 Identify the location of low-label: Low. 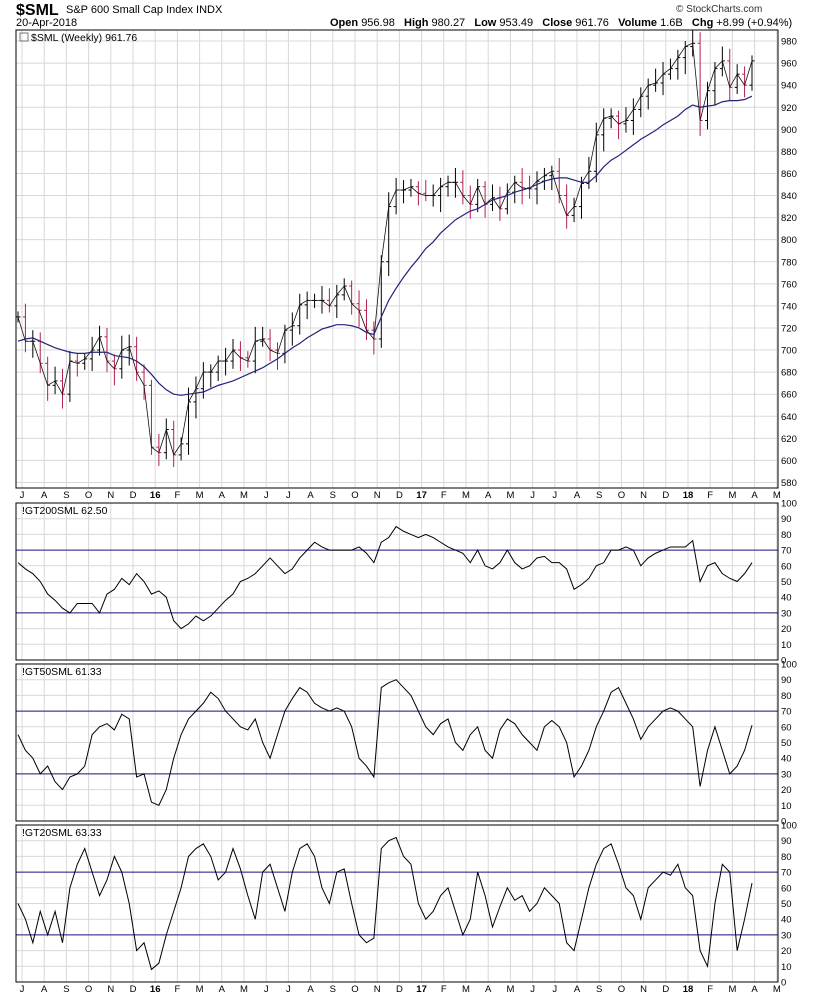
(485, 23).